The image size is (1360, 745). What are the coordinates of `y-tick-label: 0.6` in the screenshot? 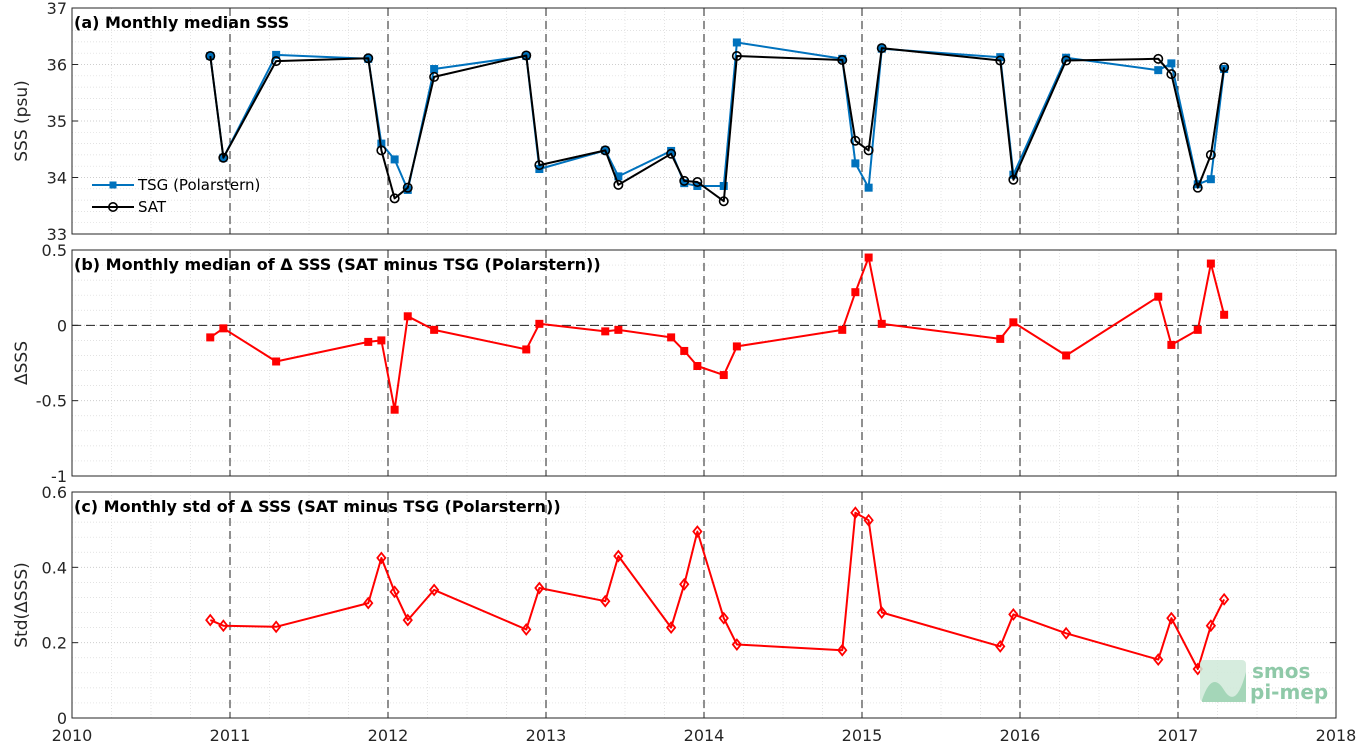 It's located at (54, 492).